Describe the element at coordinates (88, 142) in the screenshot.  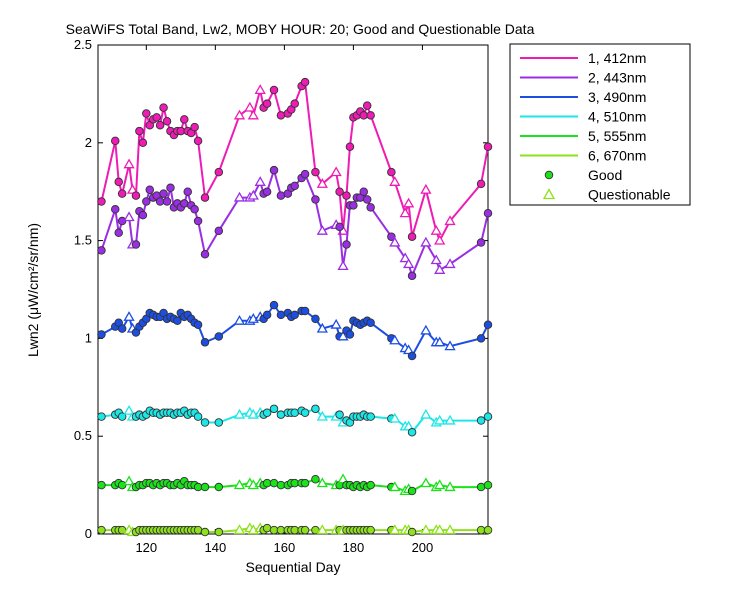
I see `y-tick-label: 2` at that location.